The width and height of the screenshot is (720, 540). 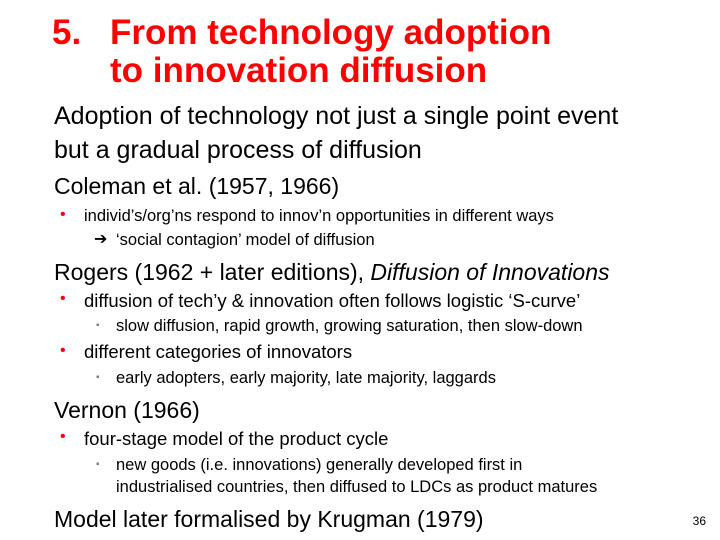 What do you see at coordinates (238, 150) in the screenshot?
I see `intro-line-2: but a gradual process of diffusion` at bounding box center [238, 150].